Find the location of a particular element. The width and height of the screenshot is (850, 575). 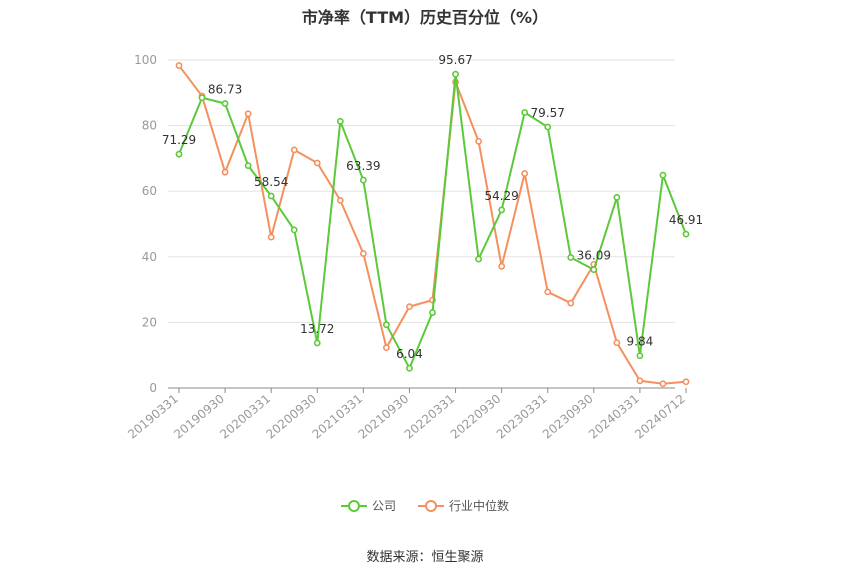

data-source-note: 数据来源：恒生聚源 is located at coordinates (425, 557).